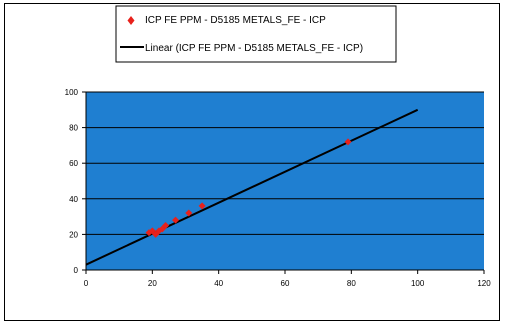  I want to click on y-tick-label: 100, so click(72, 92).